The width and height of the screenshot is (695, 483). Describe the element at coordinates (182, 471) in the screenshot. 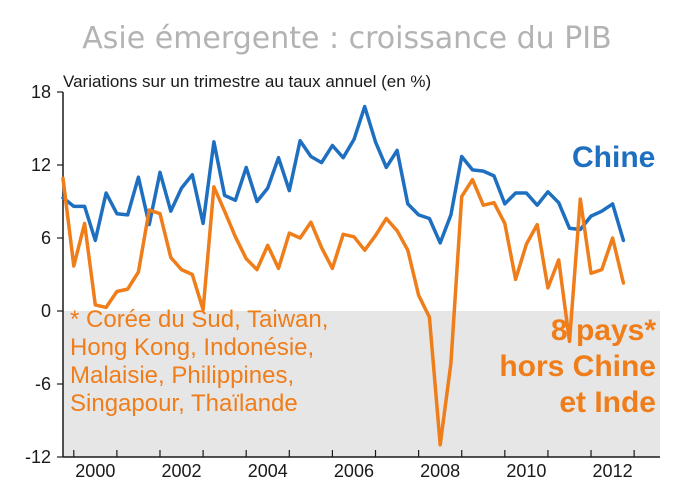

I see `x-tick-label: 2002` at that location.